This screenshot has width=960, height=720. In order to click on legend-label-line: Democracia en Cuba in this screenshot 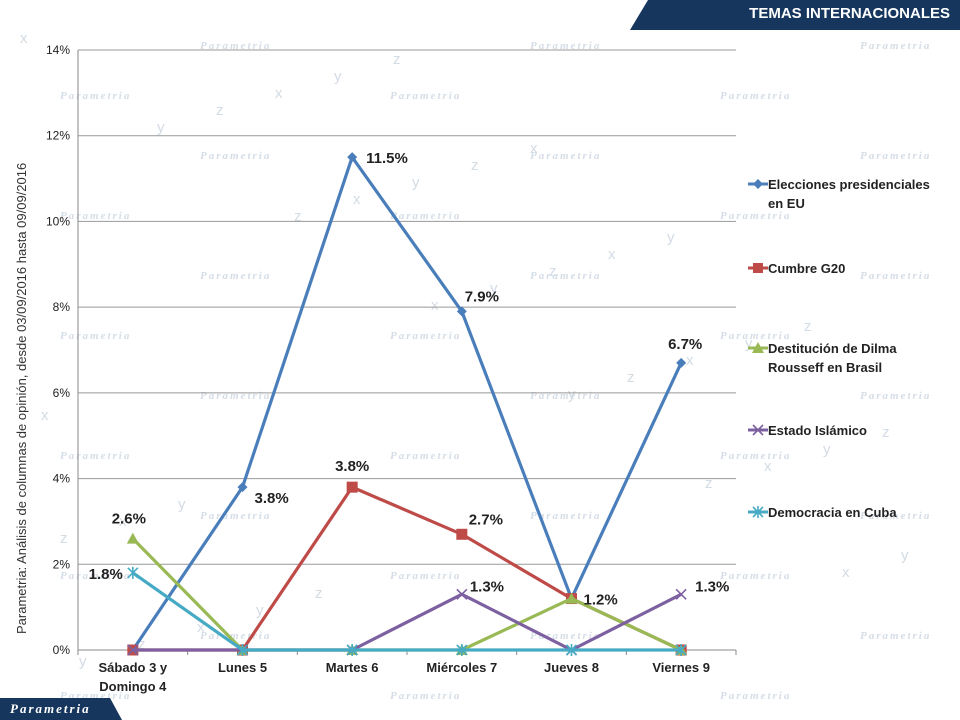, I will do `click(832, 512)`.